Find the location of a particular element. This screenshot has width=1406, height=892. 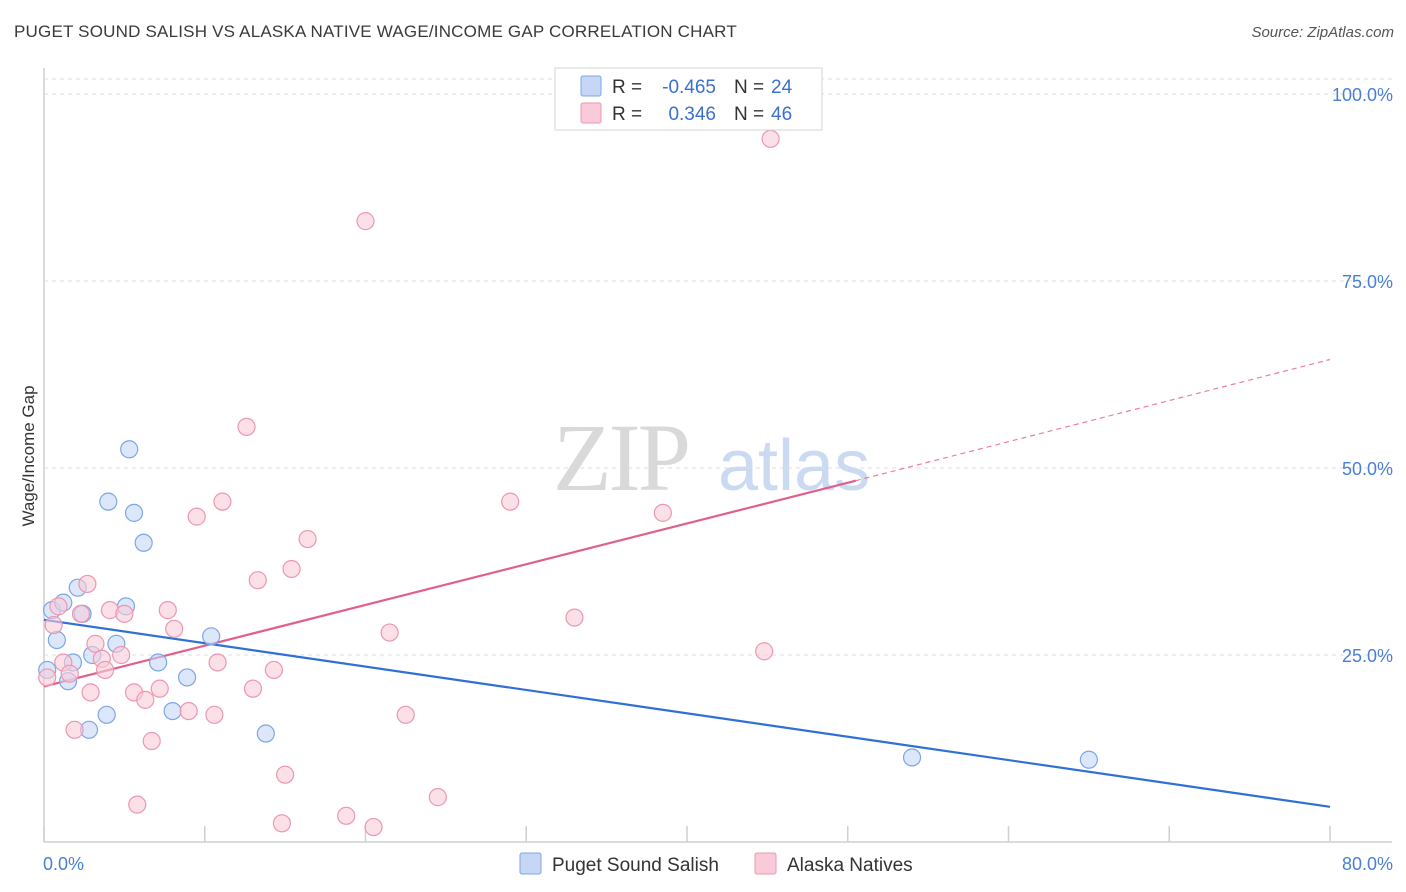

legend-n-value-blue: 24 is located at coordinates (782, 87).